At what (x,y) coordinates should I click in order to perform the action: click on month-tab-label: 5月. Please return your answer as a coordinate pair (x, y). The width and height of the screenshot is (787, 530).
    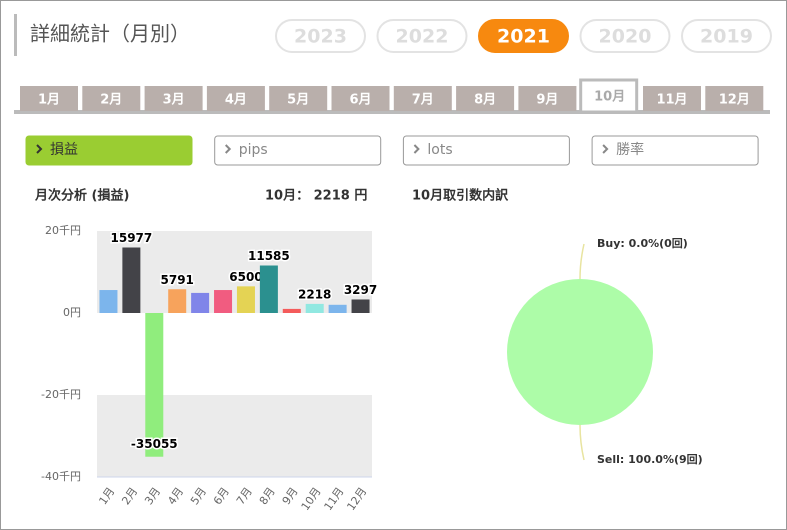
    Looking at the image, I should click on (298, 100).